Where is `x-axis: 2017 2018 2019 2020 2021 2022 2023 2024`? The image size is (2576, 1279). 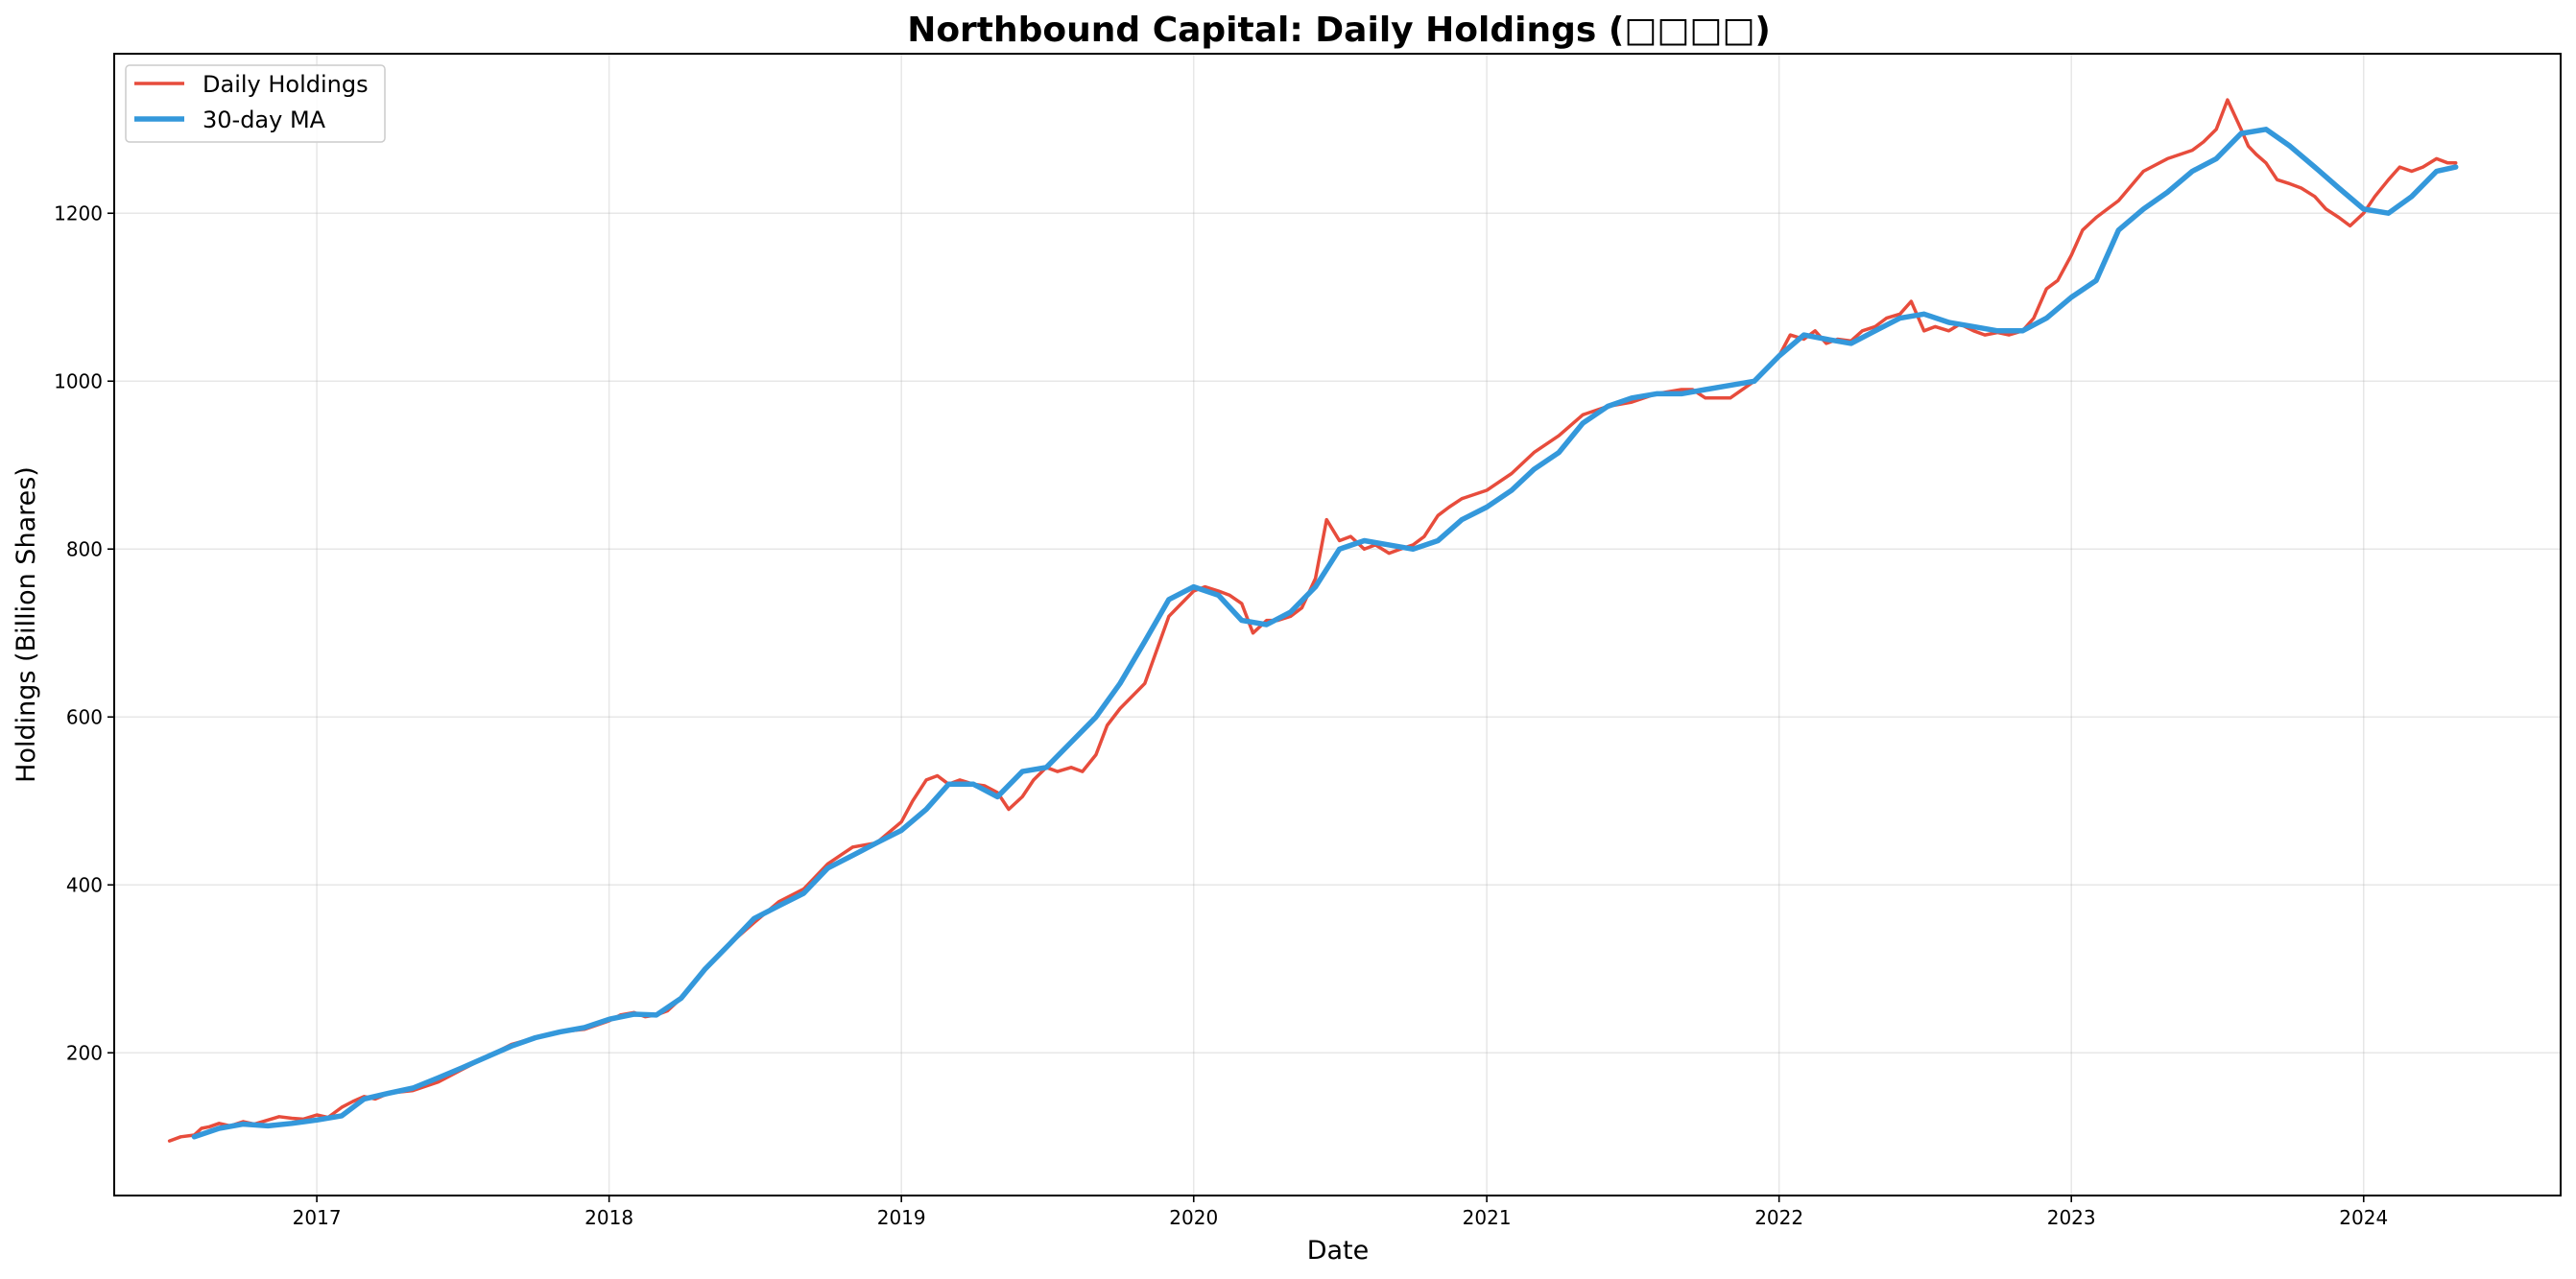 x-axis: 2017 2018 2019 2020 2021 2022 2023 2024 is located at coordinates (1340, 1212).